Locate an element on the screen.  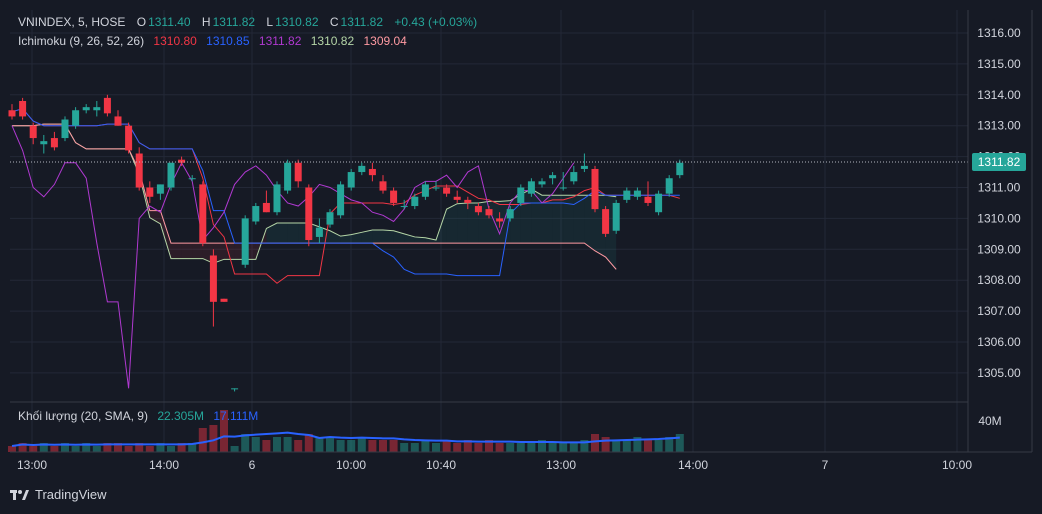
symbol-label: VNINDEX, 5, HOSE is located at coordinates (72, 22).